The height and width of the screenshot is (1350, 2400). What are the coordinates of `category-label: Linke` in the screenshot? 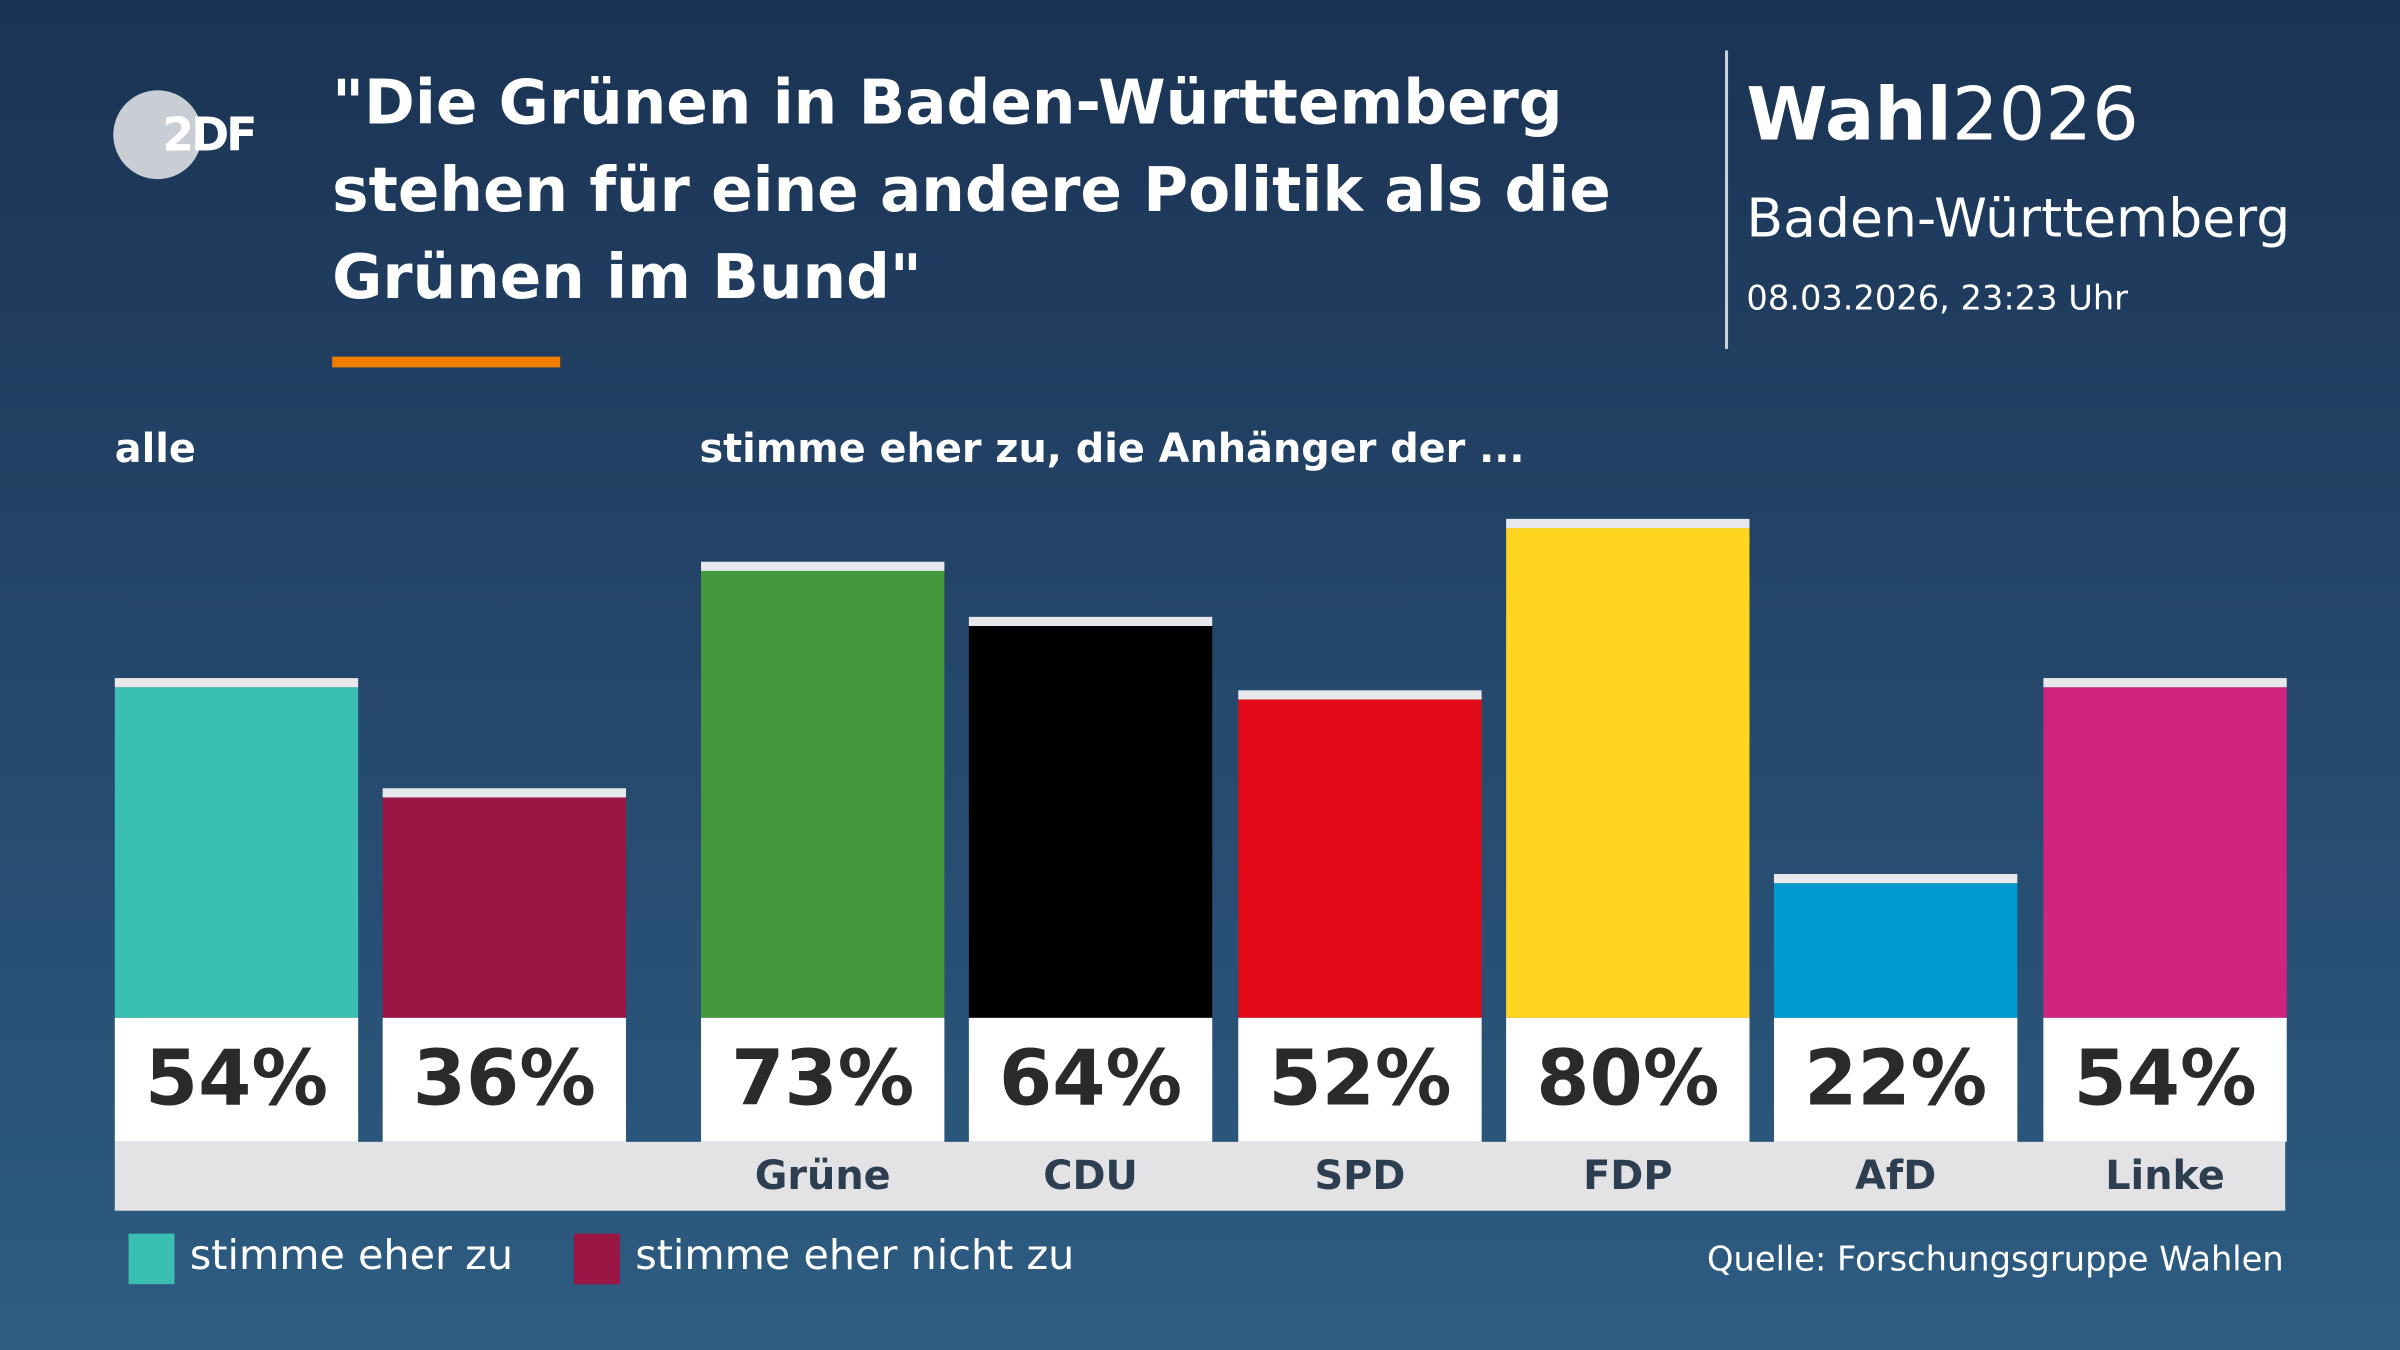 It's located at (2165, 1176).